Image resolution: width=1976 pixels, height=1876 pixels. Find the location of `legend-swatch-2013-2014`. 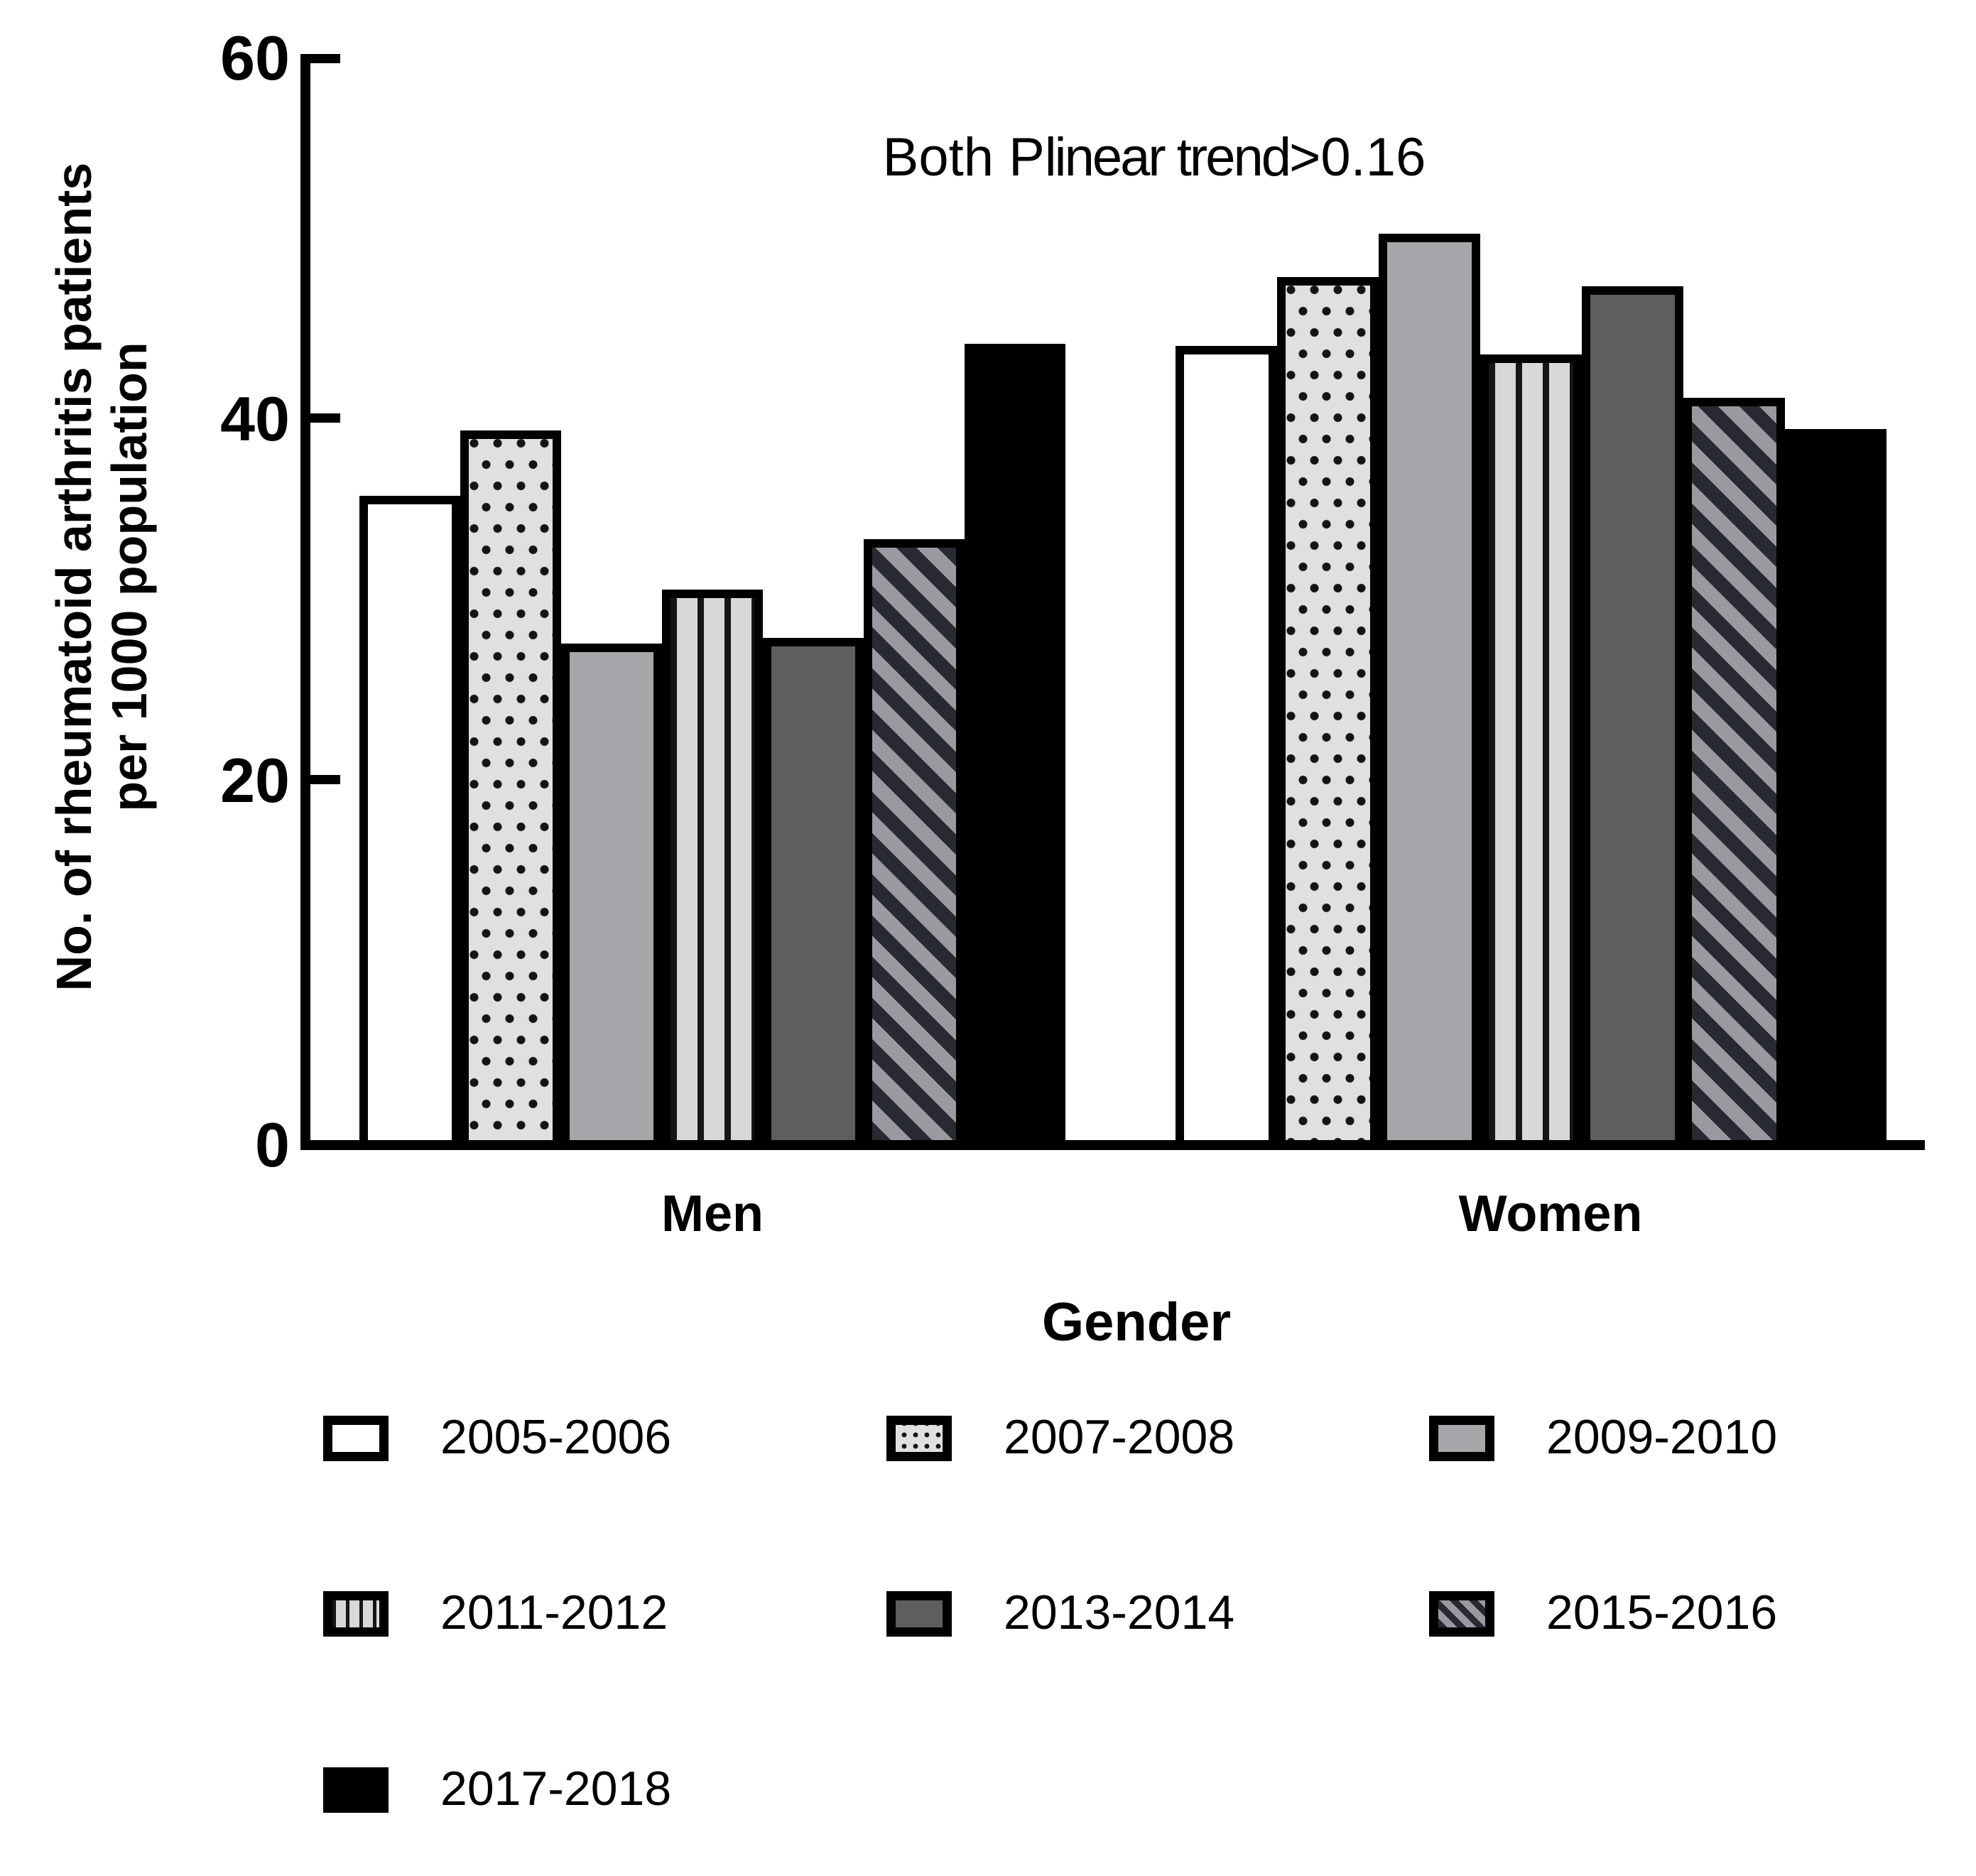

legend-swatch-2013-2014 is located at coordinates (919, 1614).